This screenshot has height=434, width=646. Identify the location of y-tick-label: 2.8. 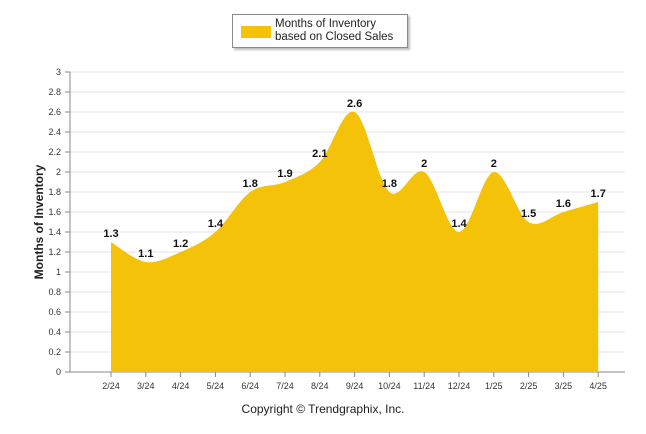
(54, 92).